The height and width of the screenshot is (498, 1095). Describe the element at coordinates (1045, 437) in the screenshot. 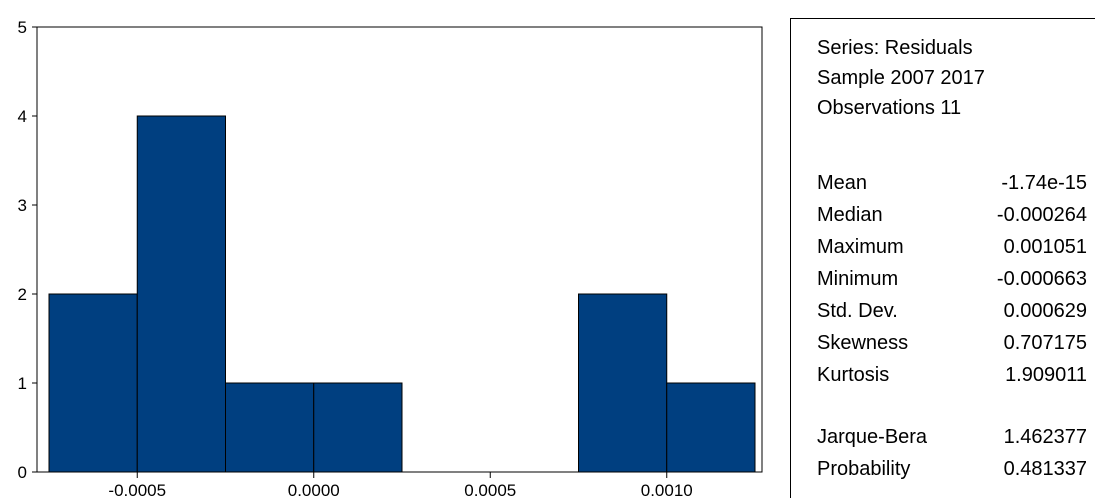

I see `stat-value: 1.462377` at that location.